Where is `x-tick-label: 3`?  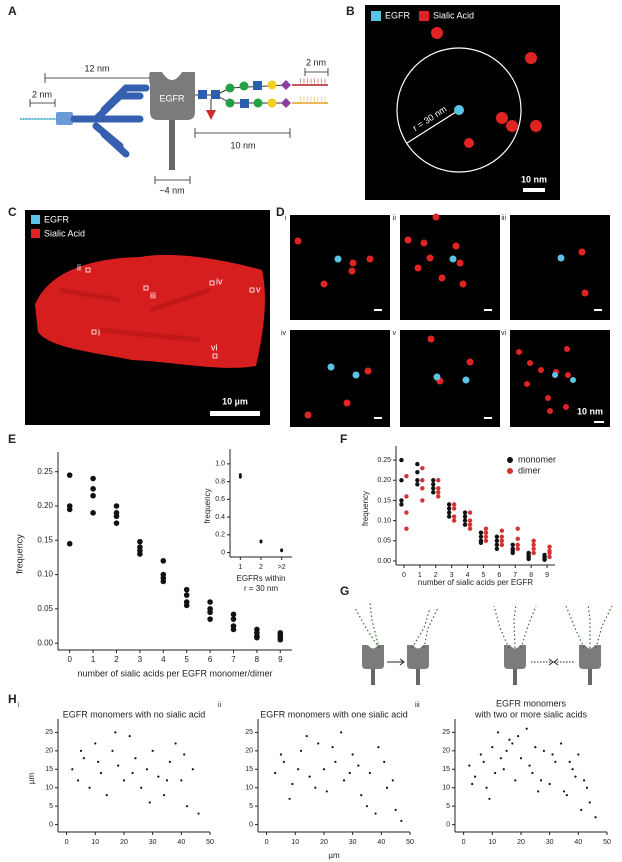
x-tick-label: 3 is located at coordinates (140, 659).